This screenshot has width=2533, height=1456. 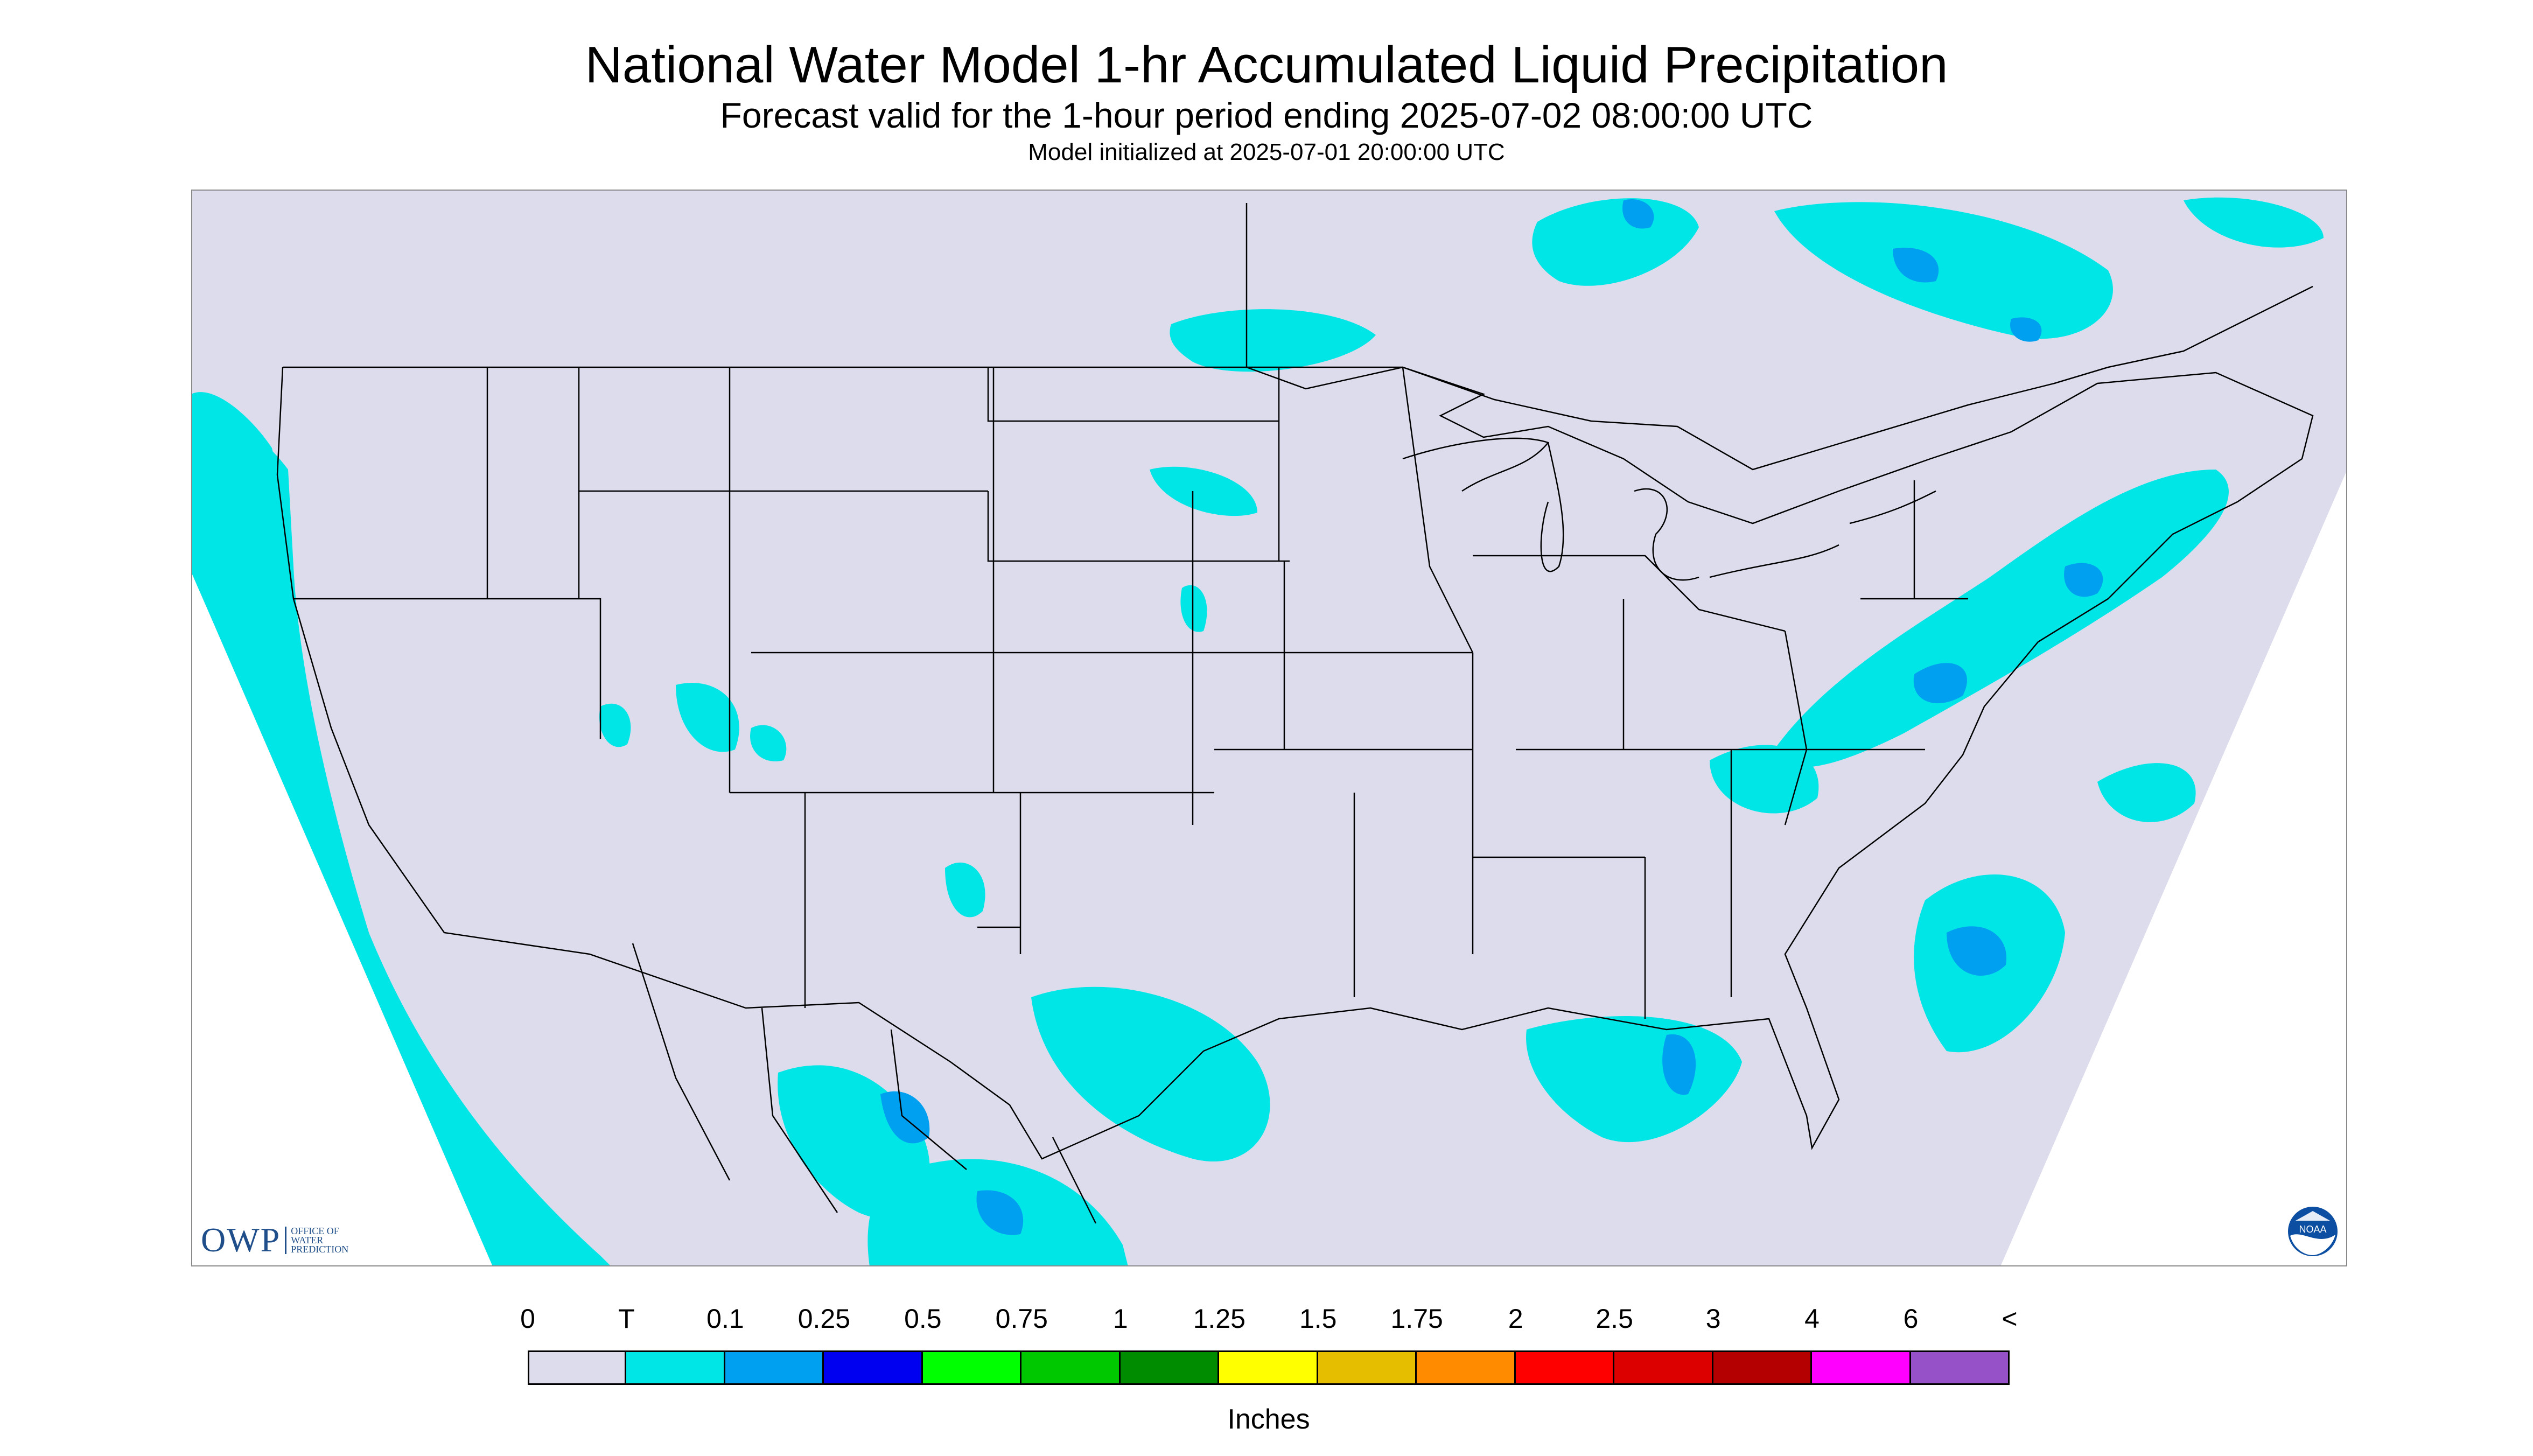 What do you see at coordinates (241, 1240) in the screenshot?
I see `owp-abbrev: OWP` at bounding box center [241, 1240].